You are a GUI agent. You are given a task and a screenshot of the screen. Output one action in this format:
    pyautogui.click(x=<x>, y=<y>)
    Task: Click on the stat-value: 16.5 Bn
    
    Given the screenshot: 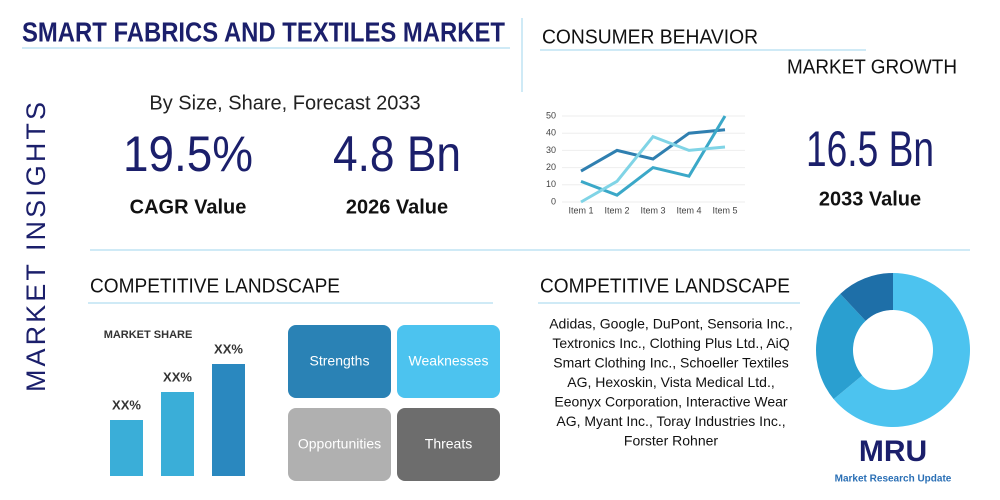 What is the action you would take?
    pyautogui.click(x=870, y=149)
    